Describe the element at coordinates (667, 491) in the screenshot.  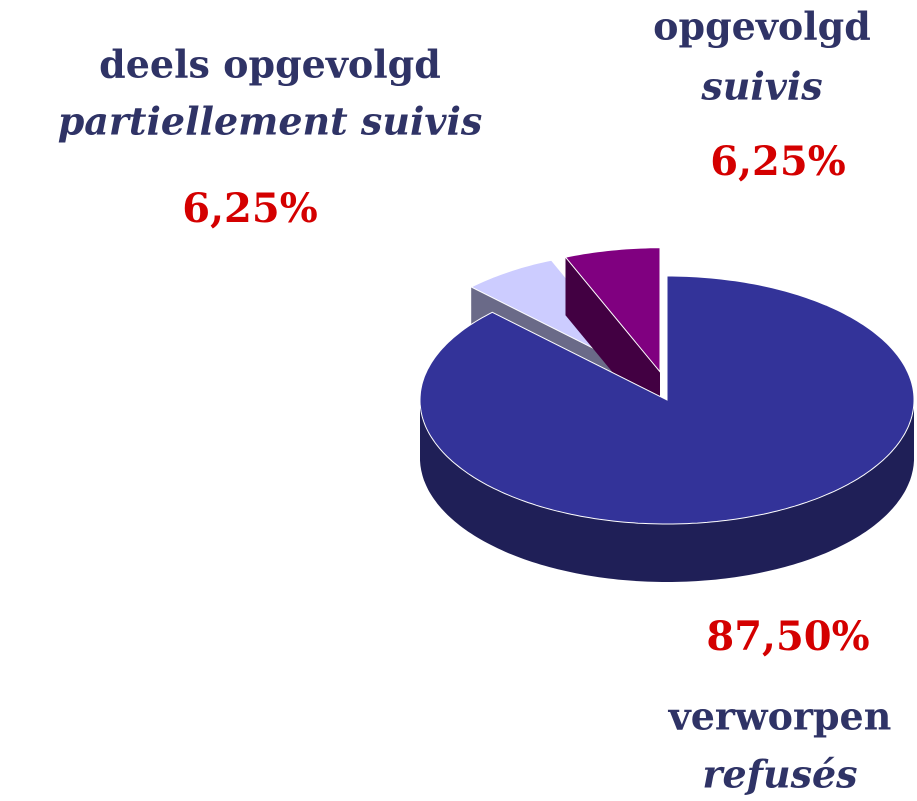
I see `slice-wall` at that location.